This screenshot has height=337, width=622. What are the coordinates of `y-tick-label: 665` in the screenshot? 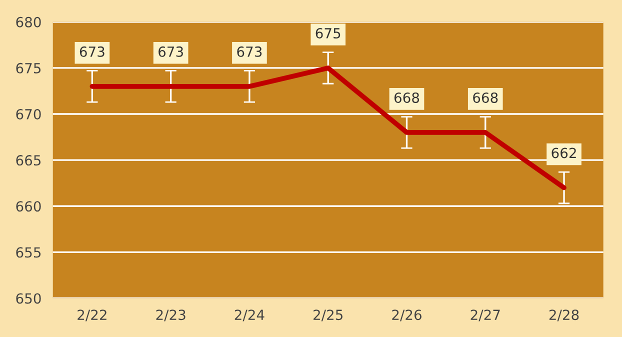 It's located at (28, 160).